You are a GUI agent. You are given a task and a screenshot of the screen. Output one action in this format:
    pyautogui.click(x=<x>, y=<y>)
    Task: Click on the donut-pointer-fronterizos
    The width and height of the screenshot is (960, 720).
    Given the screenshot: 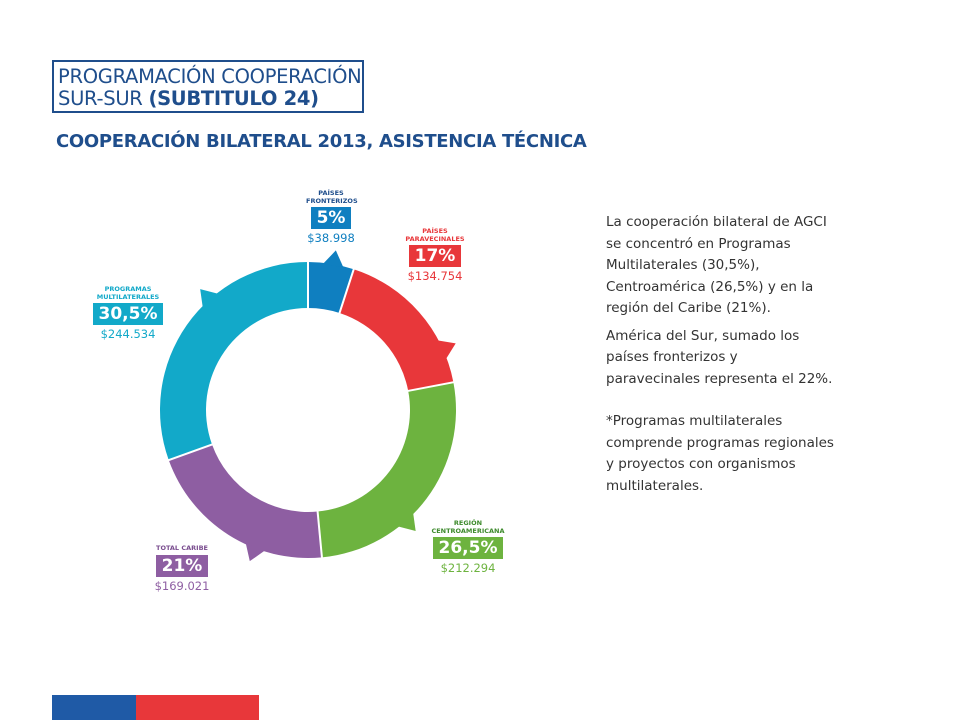 What is the action you would take?
    pyautogui.click(x=333, y=259)
    